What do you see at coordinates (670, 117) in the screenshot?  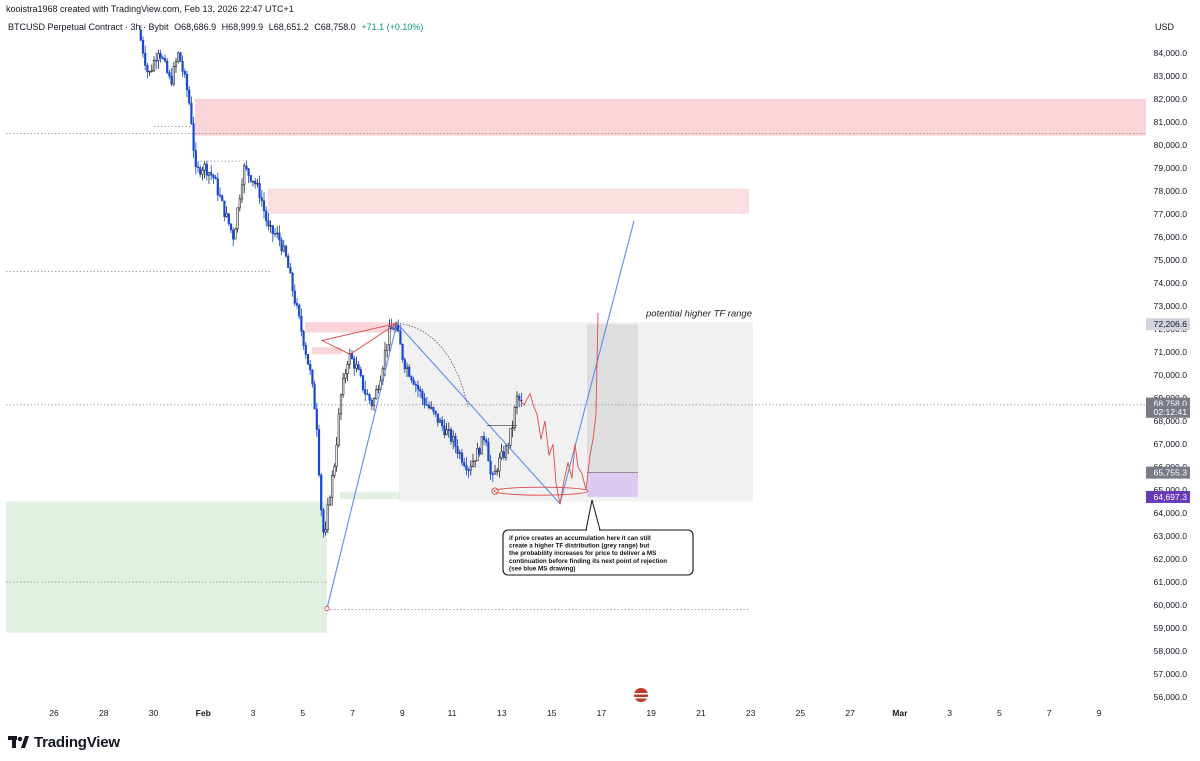 I see `supply-zone-upper` at bounding box center [670, 117].